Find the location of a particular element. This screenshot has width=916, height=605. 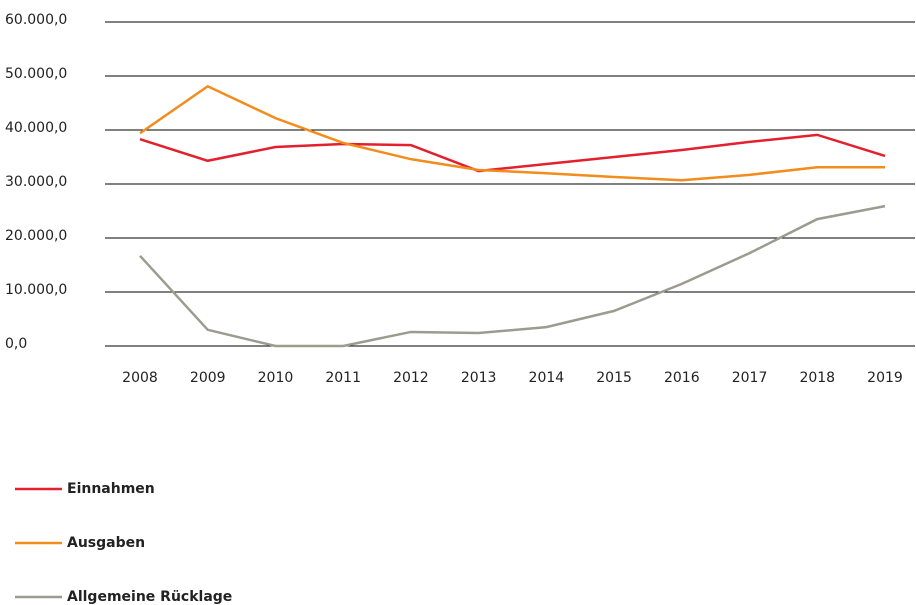

y-tick-label: 30.000,0 is located at coordinates (36, 182).